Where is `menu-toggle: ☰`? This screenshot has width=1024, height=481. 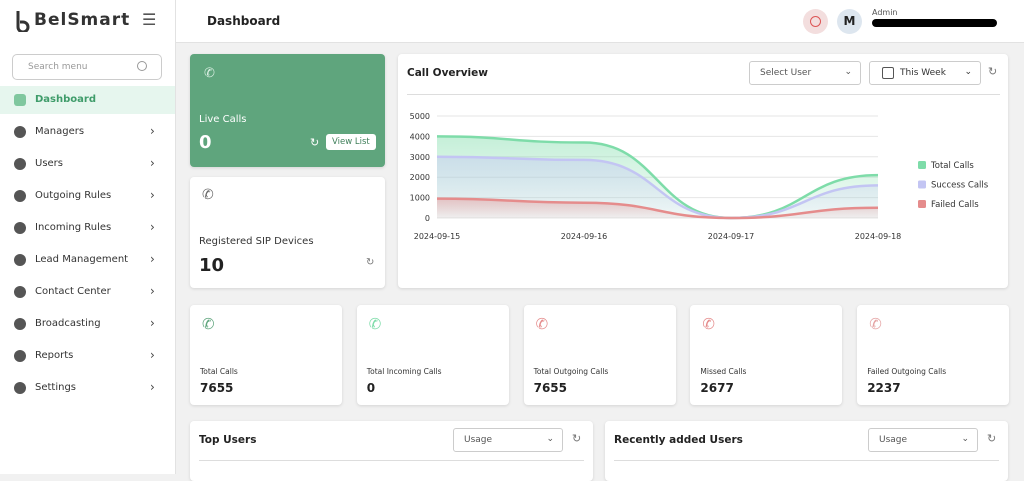 menu-toggle: ☰ is located at coordinates (149, 19).